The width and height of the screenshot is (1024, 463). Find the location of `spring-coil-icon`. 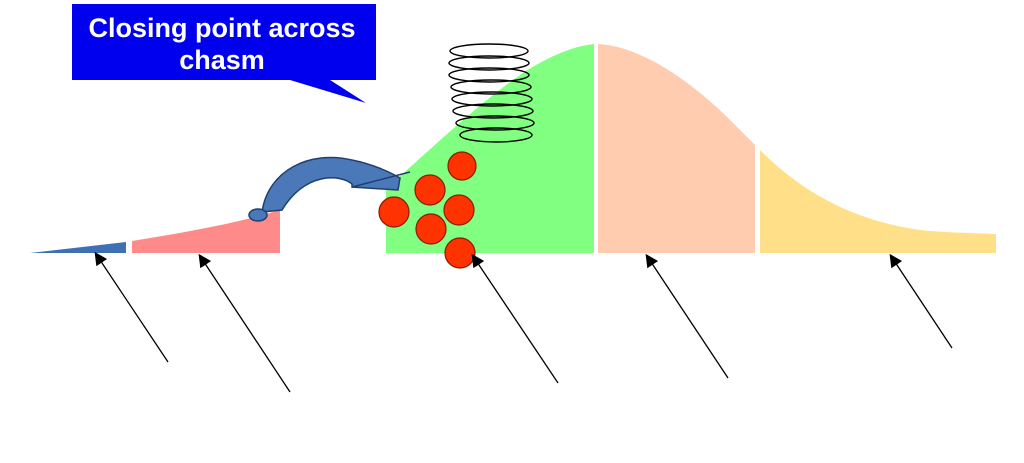

spring-coil-icon is located at coordinates (491, 93).